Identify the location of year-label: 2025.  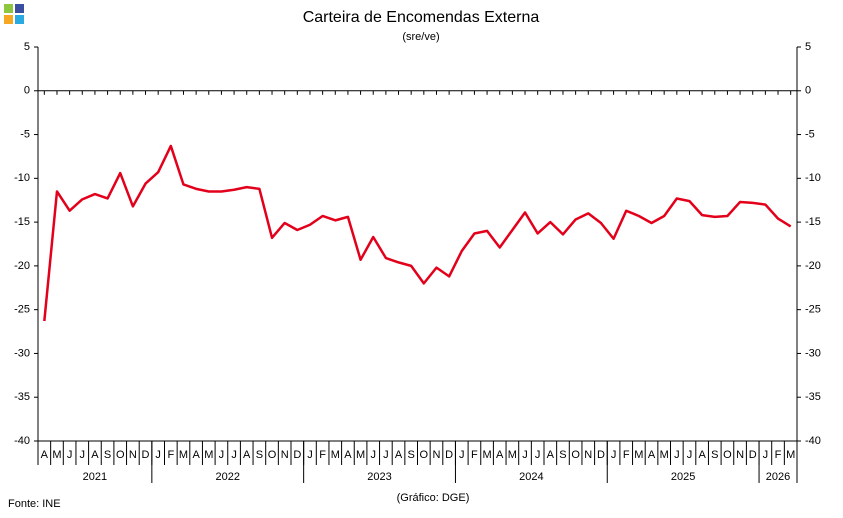
(683, 477).